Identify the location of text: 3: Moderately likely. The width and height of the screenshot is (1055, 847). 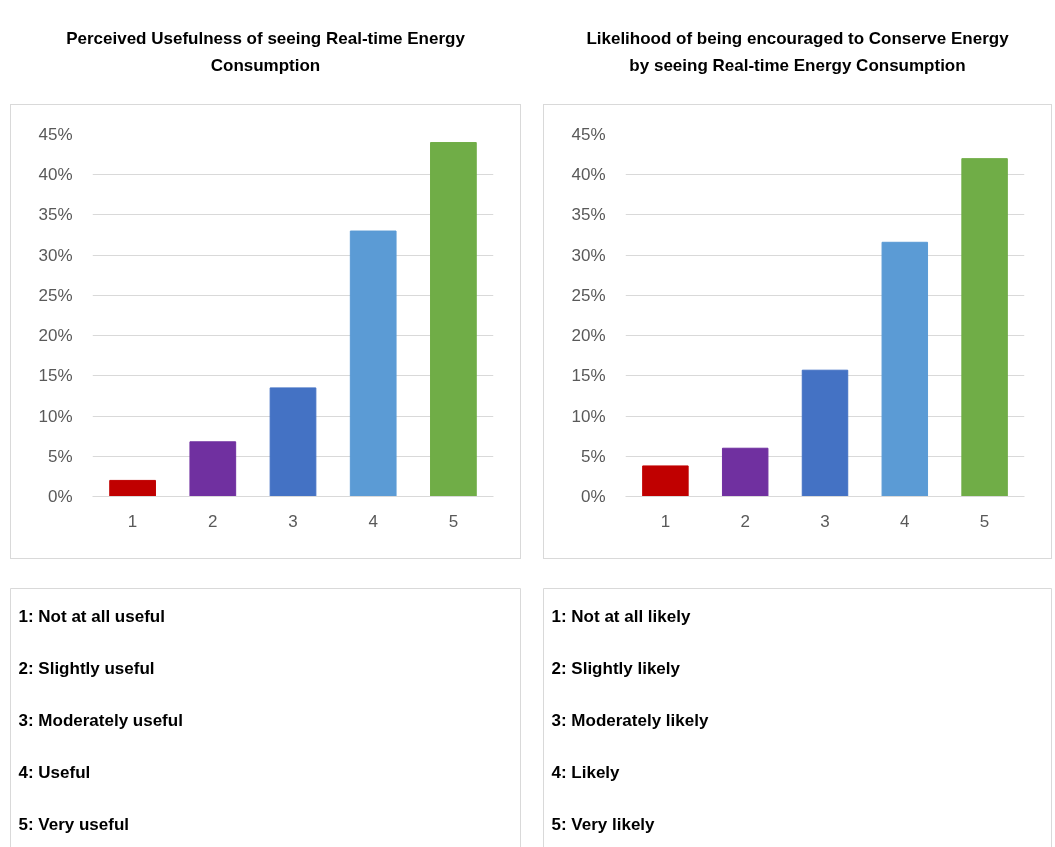
(630, 720).